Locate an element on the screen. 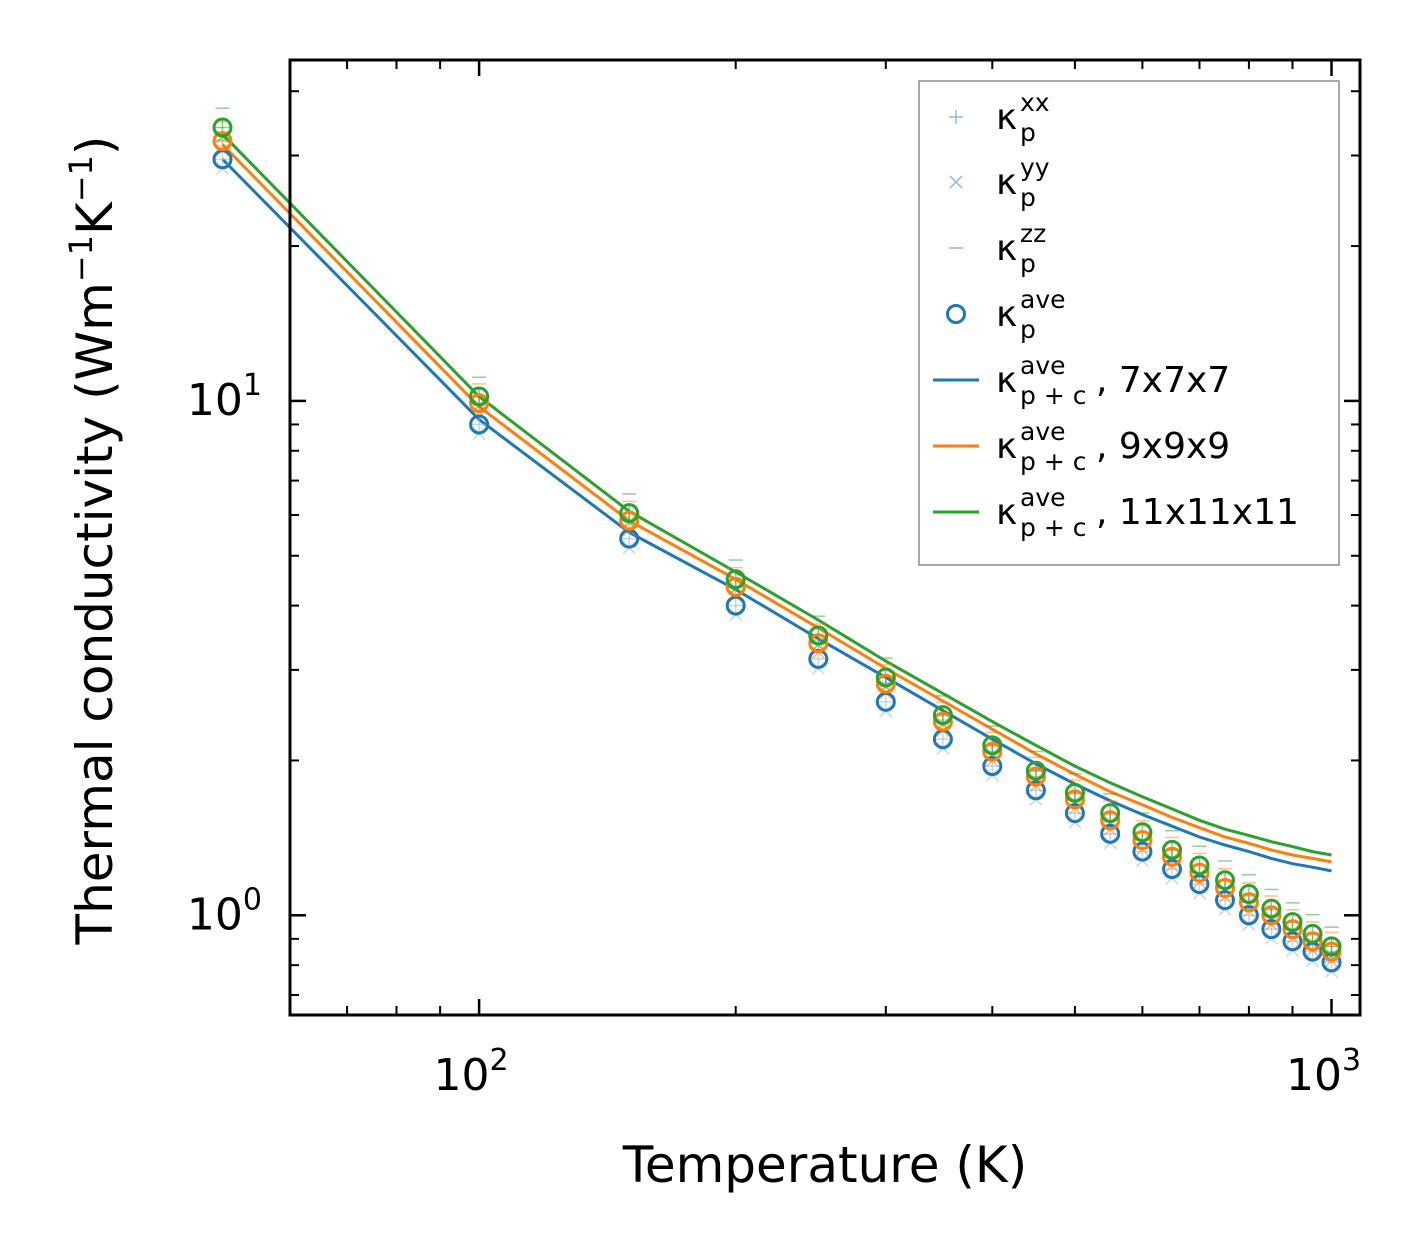 The image size is (1421, 1254). y-axis-title-exp1: −1 is located at coordinates (81, 258).